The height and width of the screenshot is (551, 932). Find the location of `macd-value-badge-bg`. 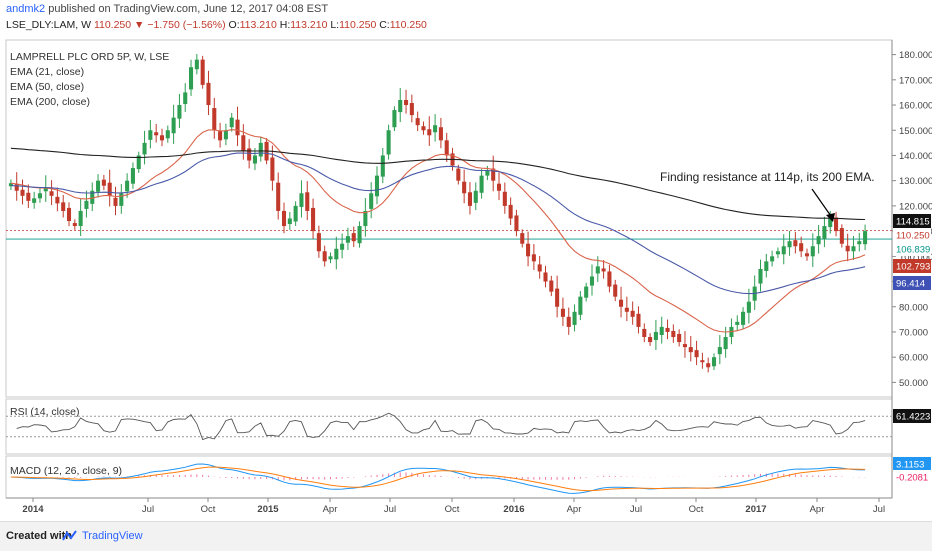

macd-value-badge-bg is located at coordinates (912, 464).